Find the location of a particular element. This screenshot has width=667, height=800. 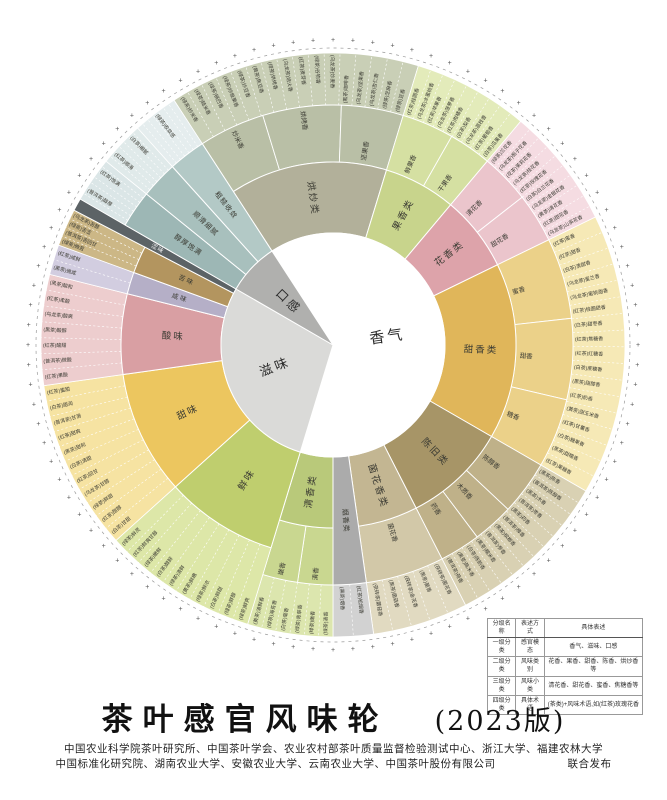

legend-cell: 二级分类 is located at coordinates (501, 666).